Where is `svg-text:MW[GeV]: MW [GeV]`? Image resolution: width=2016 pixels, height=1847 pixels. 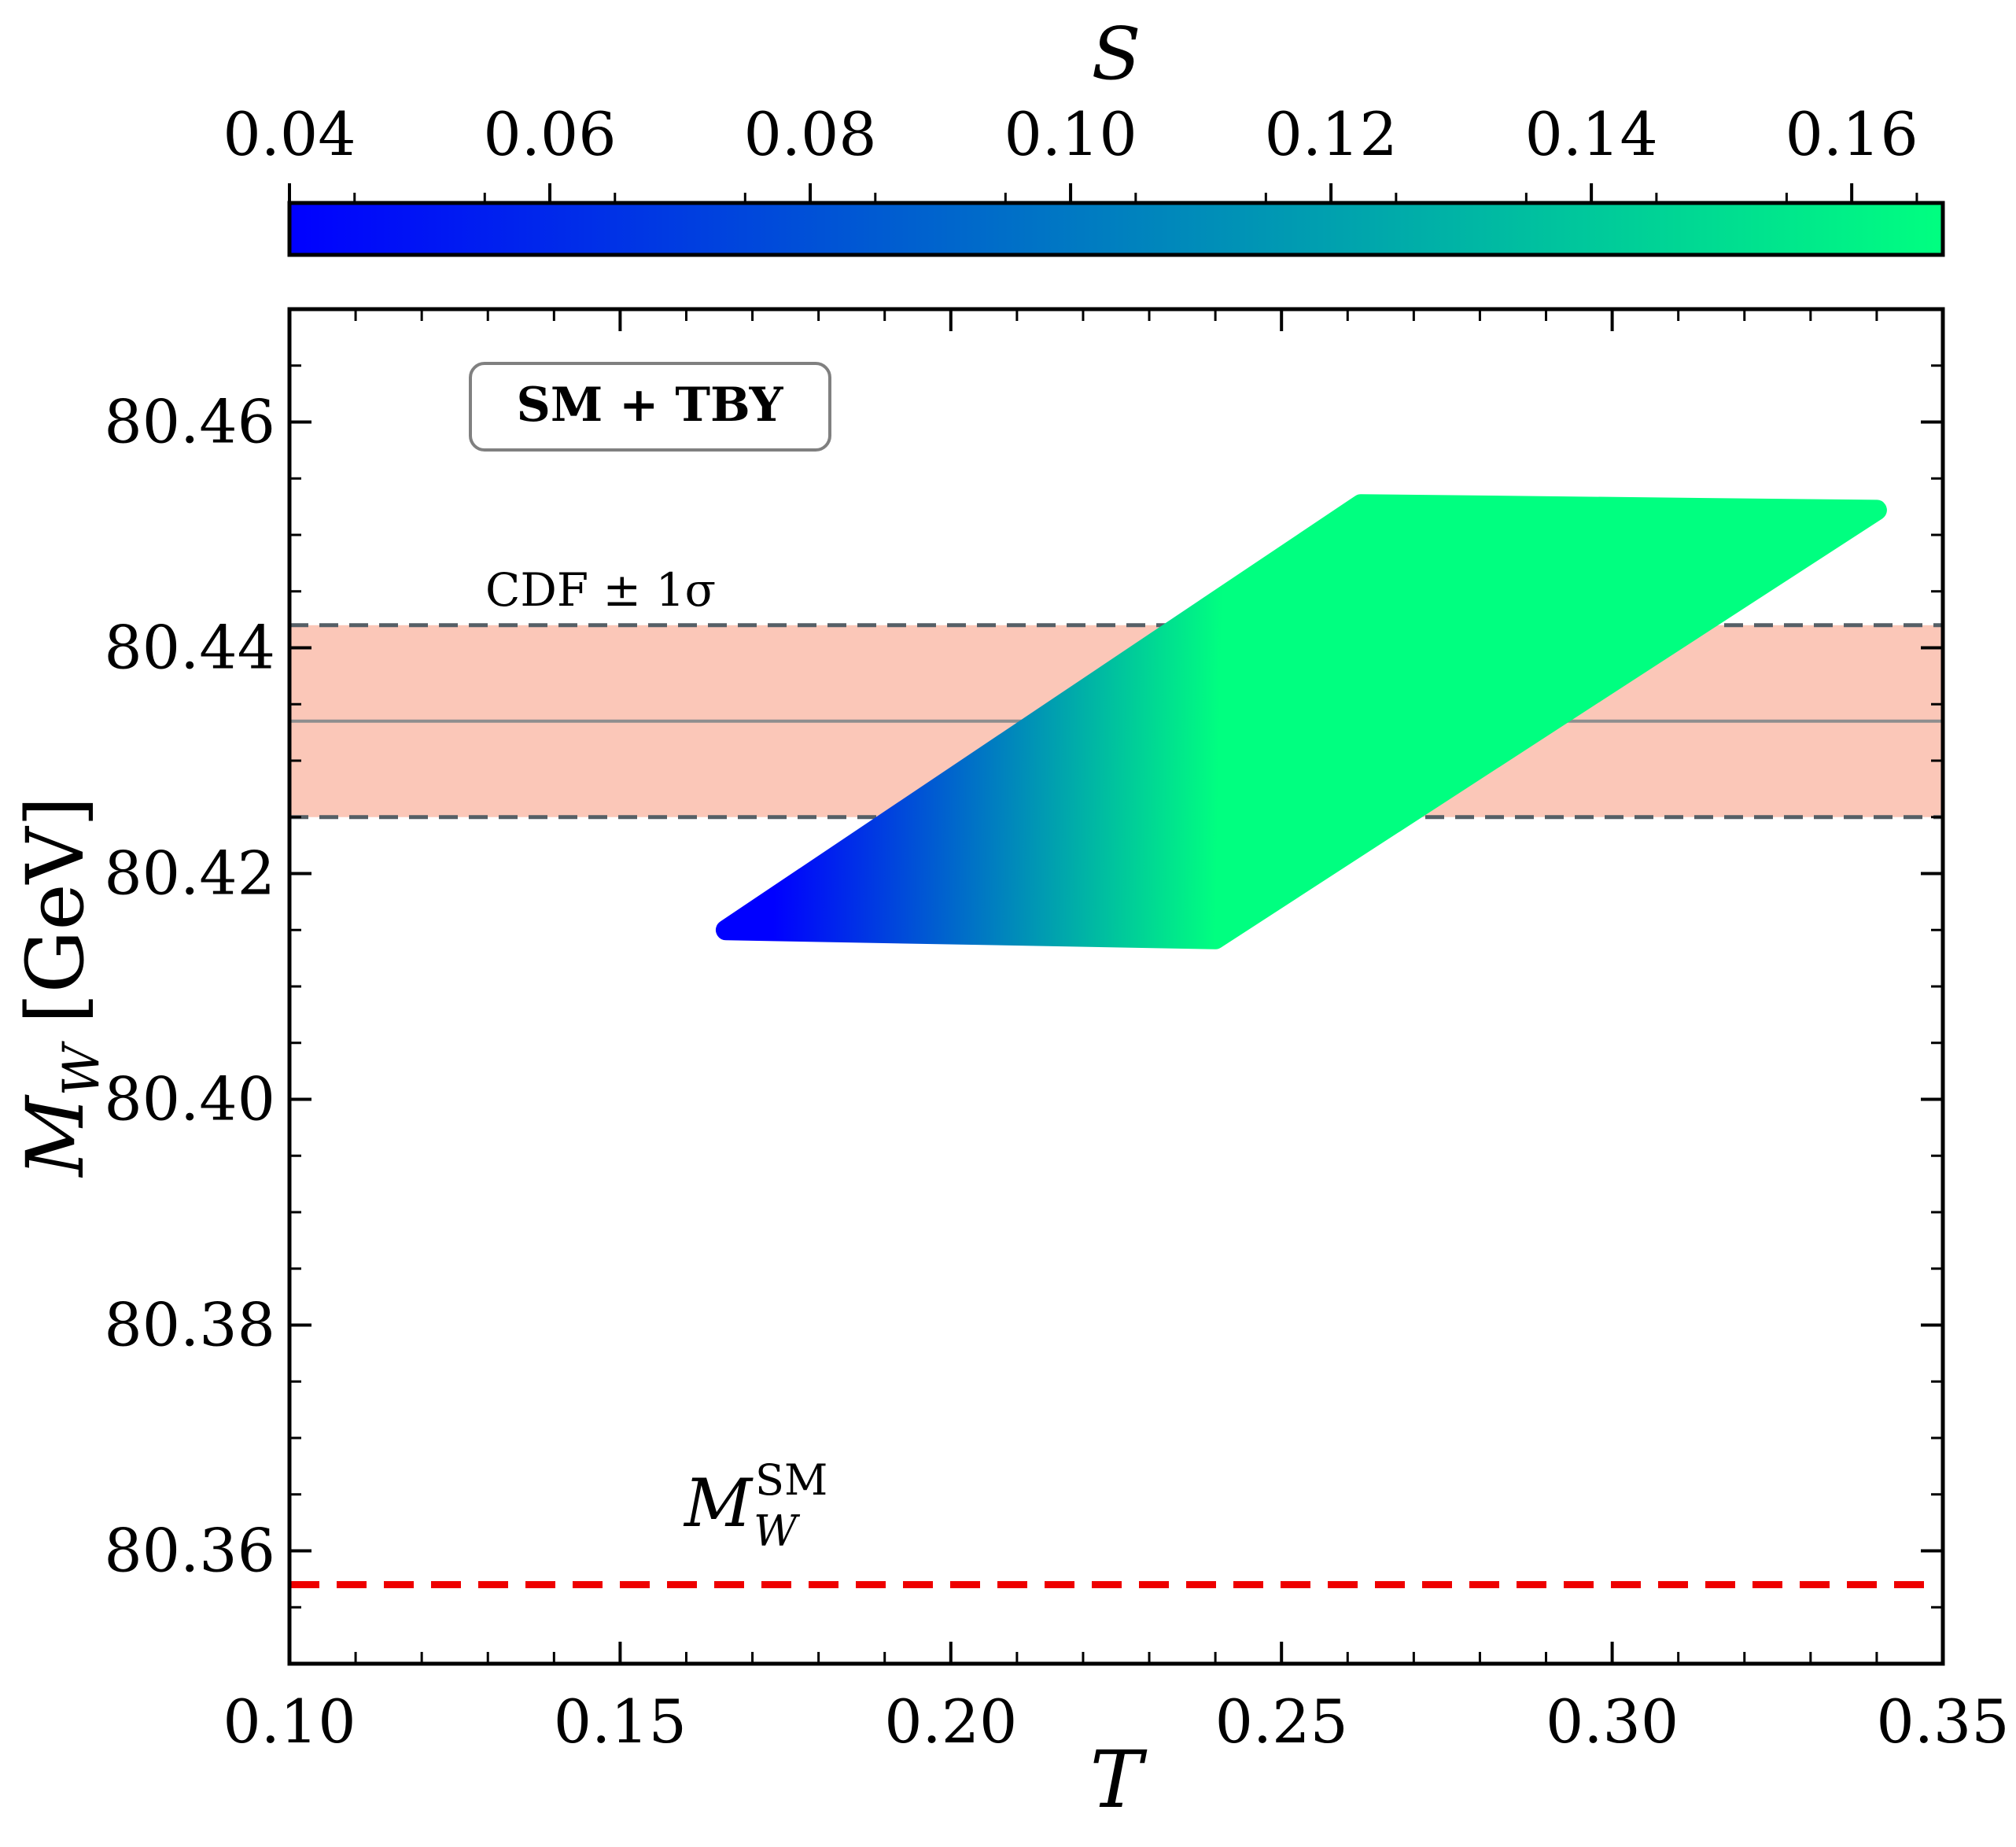
svg-text:MW[GeV]: MW [GeV] is located at coordinates (60, 987).